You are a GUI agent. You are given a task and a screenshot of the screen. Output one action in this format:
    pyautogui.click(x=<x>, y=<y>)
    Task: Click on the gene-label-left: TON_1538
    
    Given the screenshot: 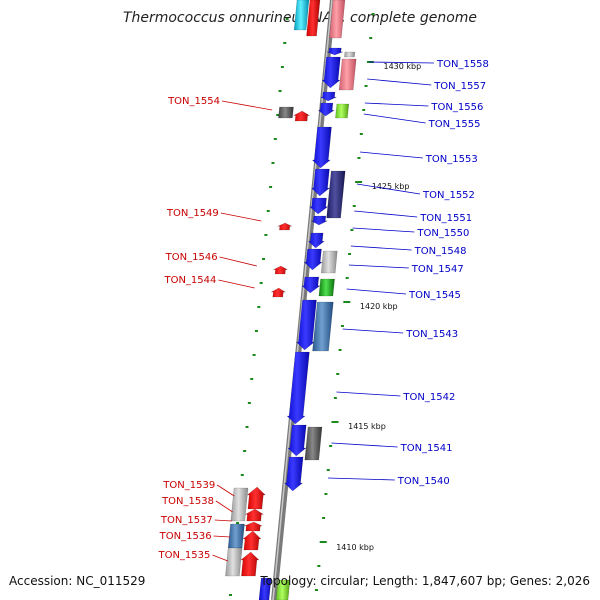 What is the action you would take?
    pyautogui.click(x=187, y=501)
    